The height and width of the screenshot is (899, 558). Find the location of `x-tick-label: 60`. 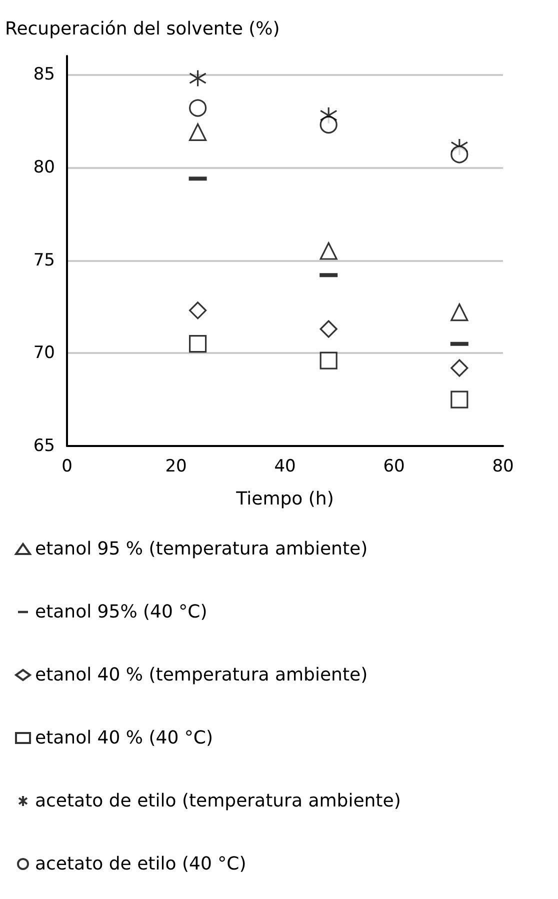

x-tick-label: 60 is located at coordinates (394, 466).